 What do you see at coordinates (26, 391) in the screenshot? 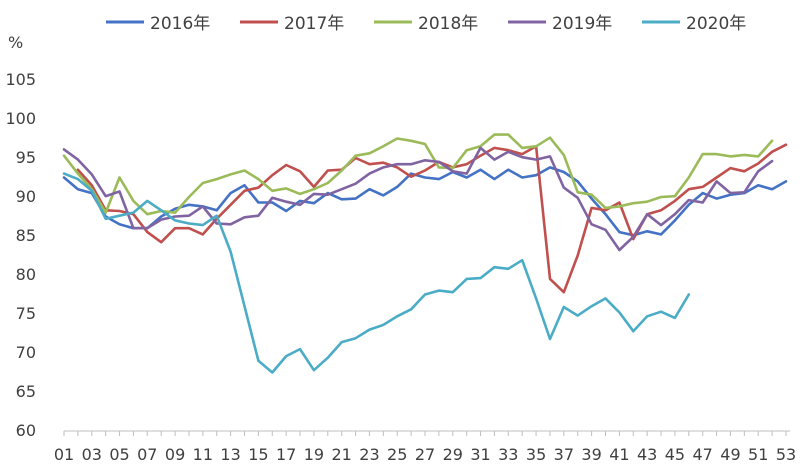
I see `y-tick-label: 65` at bounding box center [26, 391].